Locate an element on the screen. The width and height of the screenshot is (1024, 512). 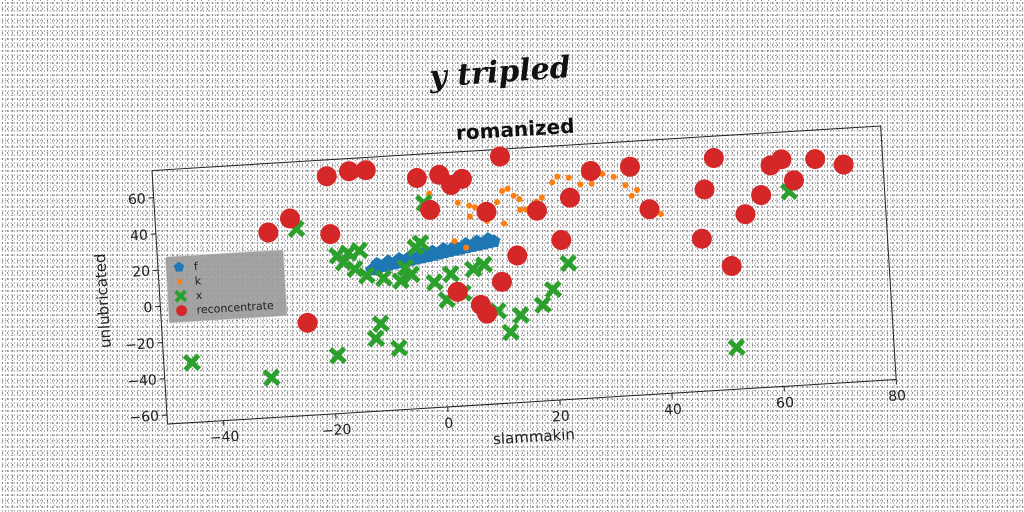
x-tick-label: 20 is located at coordinates (561, 417).